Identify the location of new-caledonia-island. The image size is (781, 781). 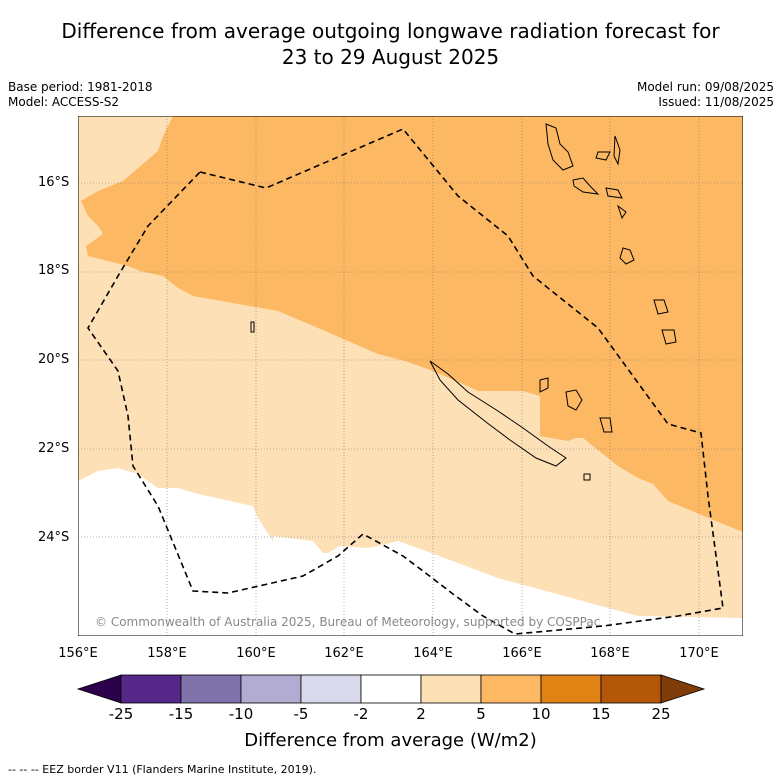
(498, 413).